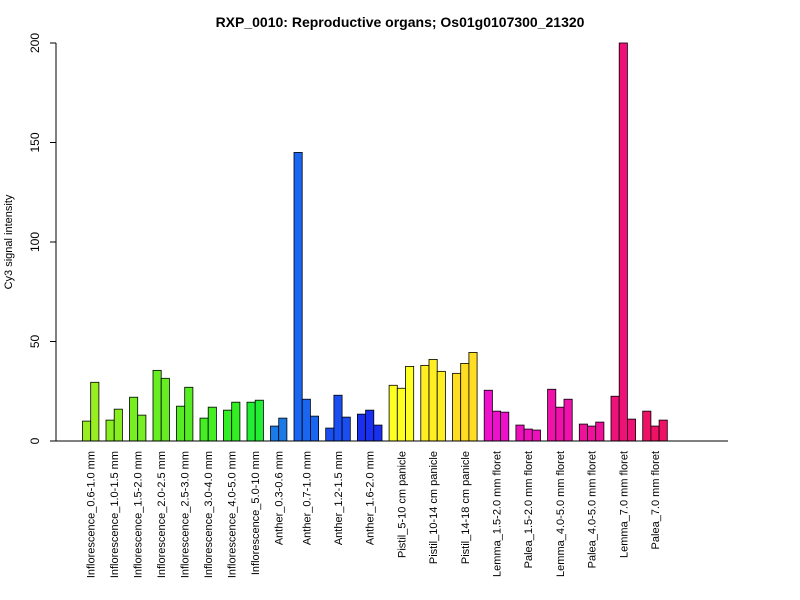 This screenshot has width=800, height=600. What do you see at coordinates (92, 514) in the screenshot?
I see `x-category-label: Inflorescence_0.6-1.0 mm` at bounding box center [92, 514].